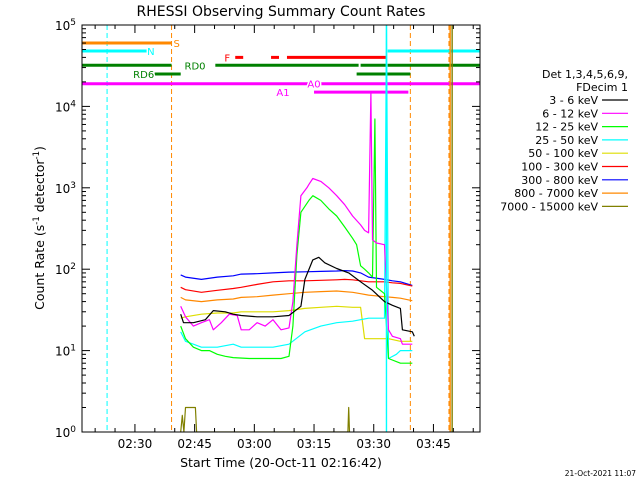  I want to click on legend-label-7: 800 - 7000 keV, so click(556, 193).